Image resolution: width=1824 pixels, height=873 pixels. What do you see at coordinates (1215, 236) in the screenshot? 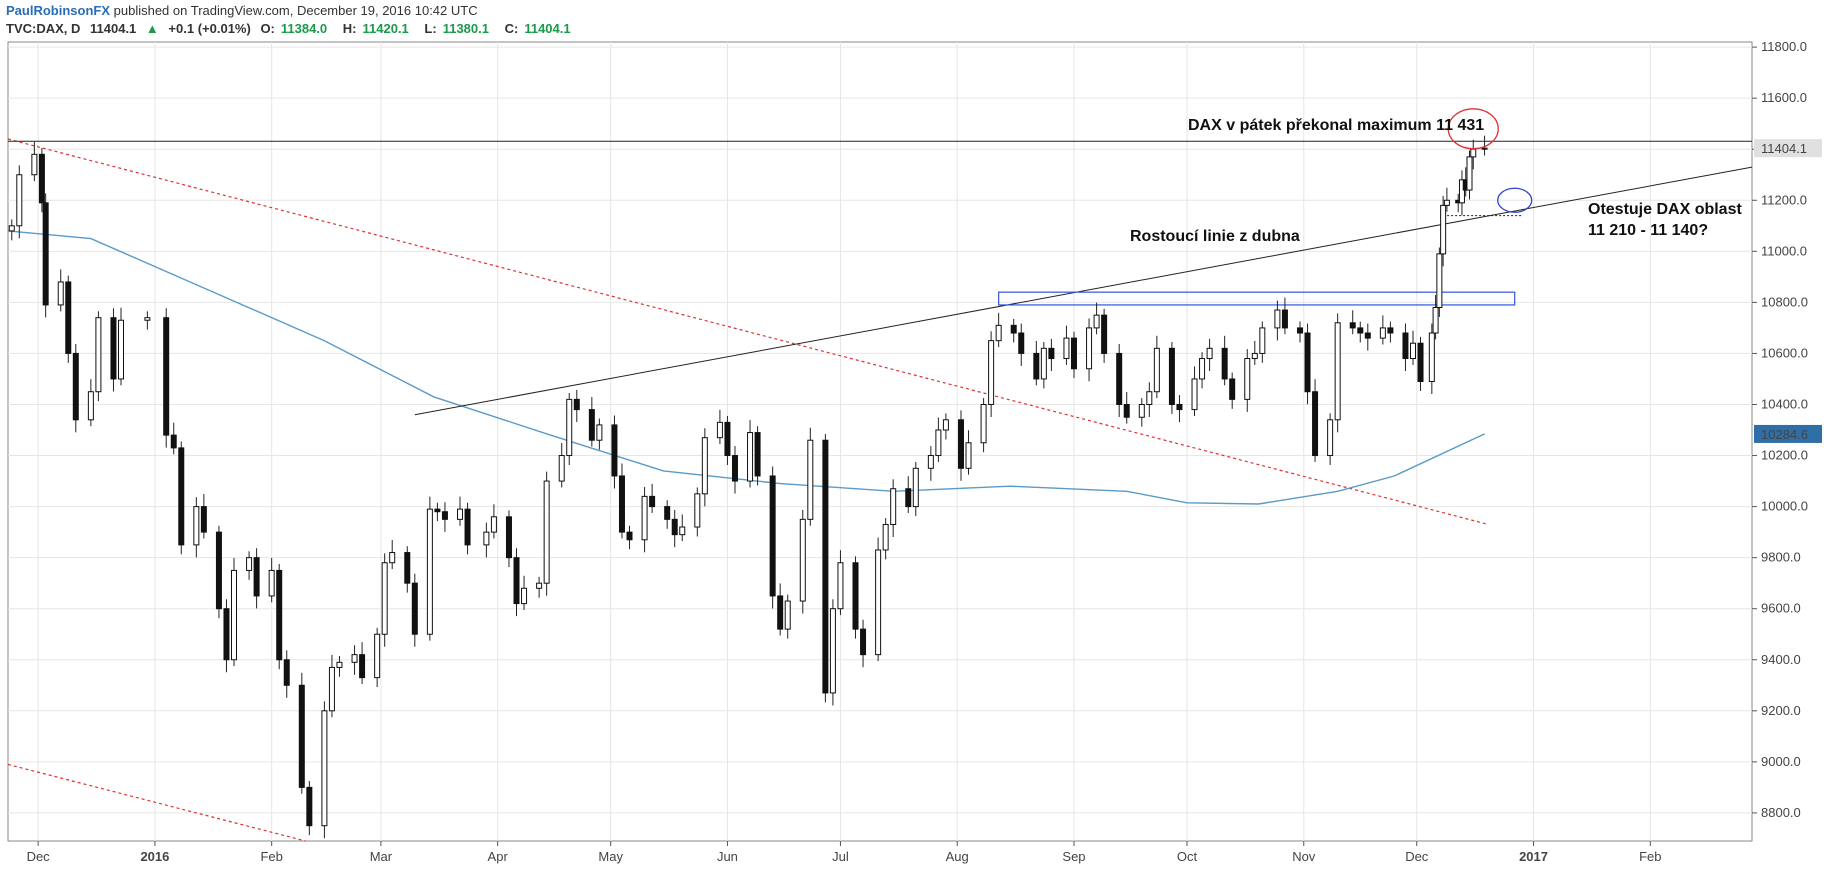
I see `annotation-rising-line: Rostoucí linie z dubna` at bounding box center [1215, 236].